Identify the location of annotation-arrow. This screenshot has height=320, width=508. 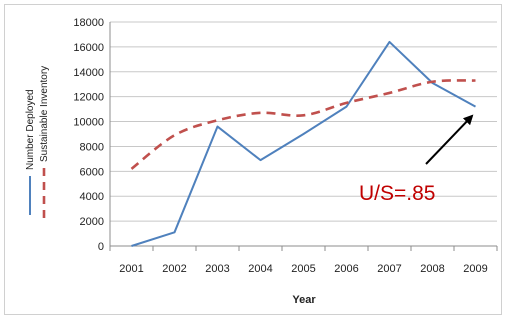
(449, 139).